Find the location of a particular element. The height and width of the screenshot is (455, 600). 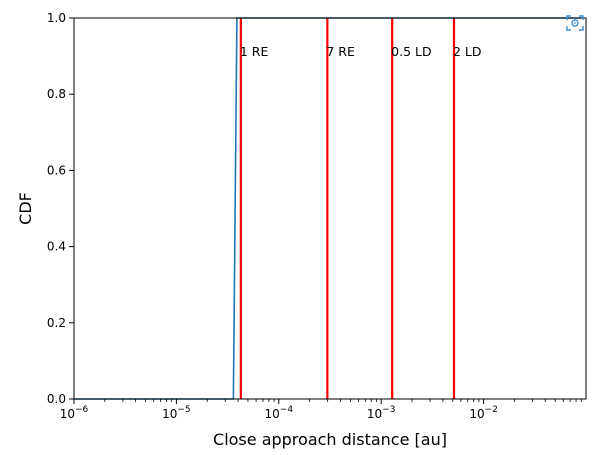

y-tick-label: 0.8 is located at coordinates (56, 94).